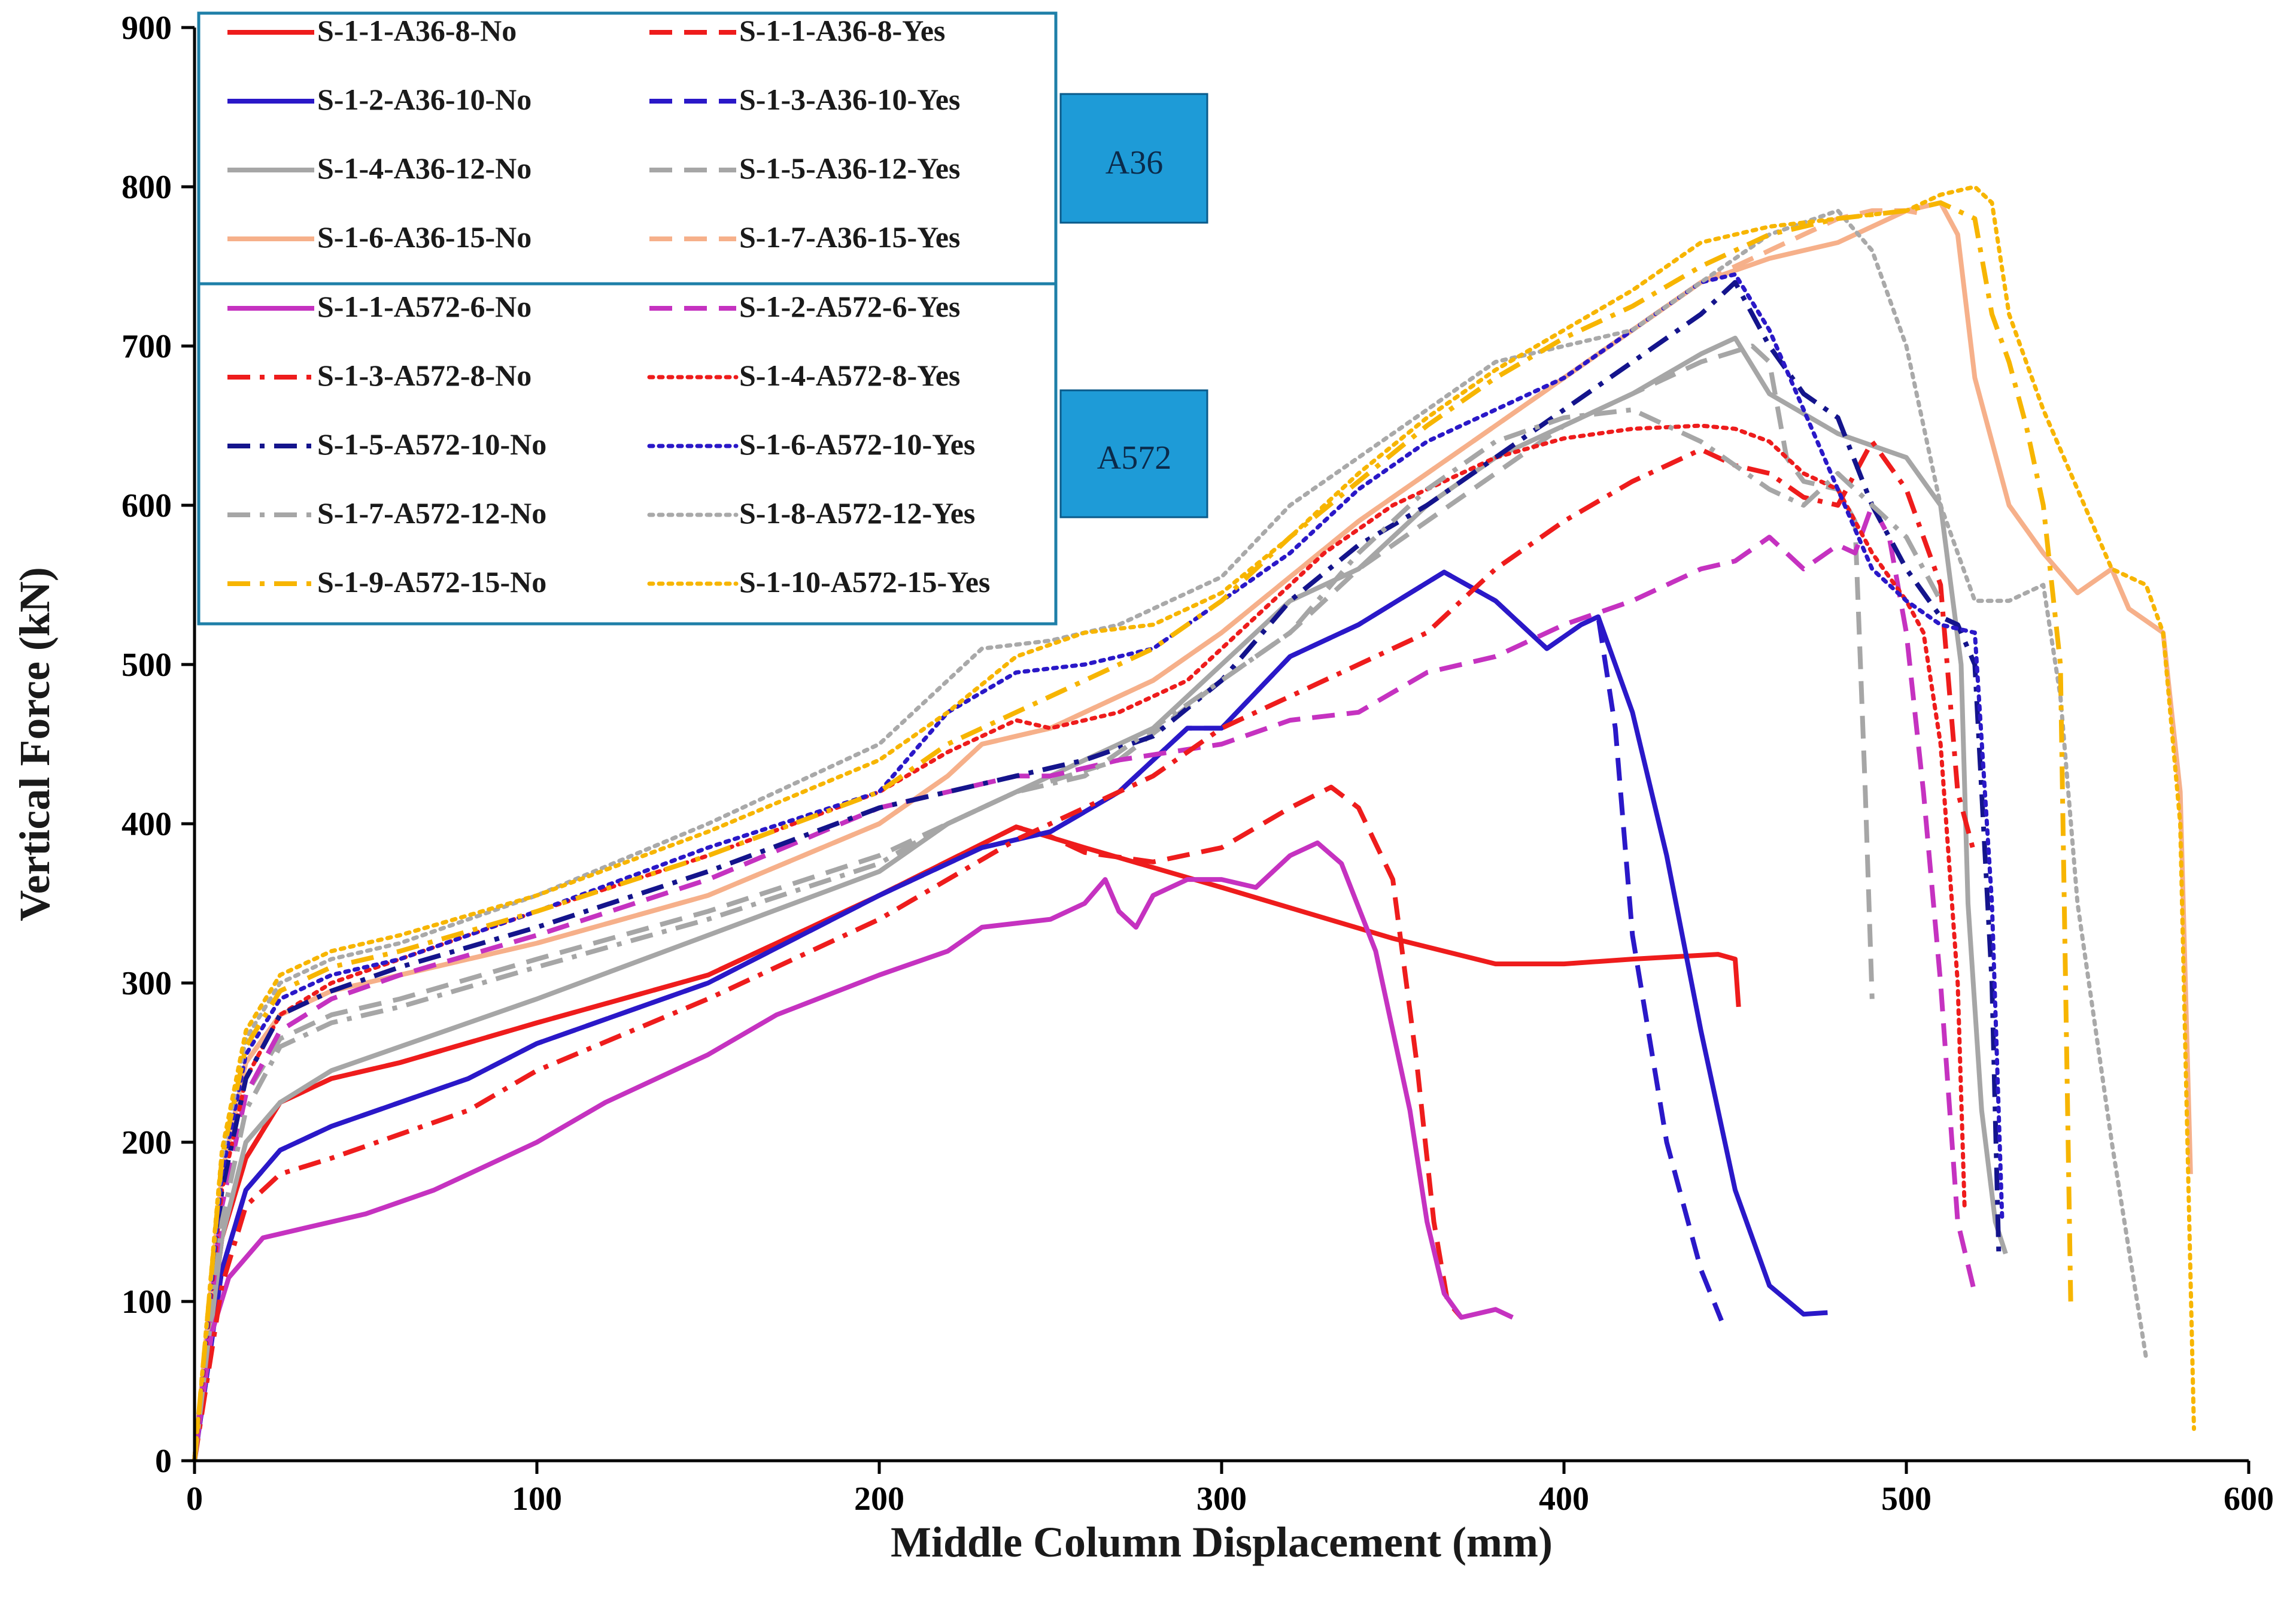 This screenshot has height=1602, width=2296. Describe the element at coordinates (147, 505) in the screenshot. I see `y-tick-label: 600` at that location.